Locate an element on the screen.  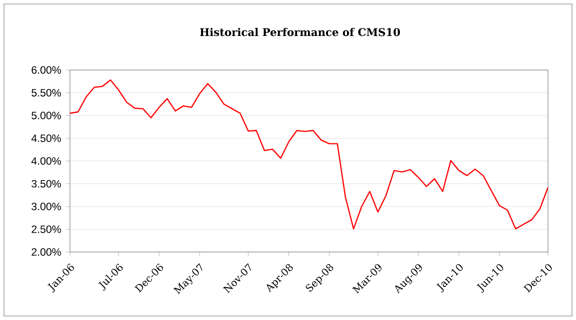
y-tick-label: 3.00% is located at coordinates (46, 206).